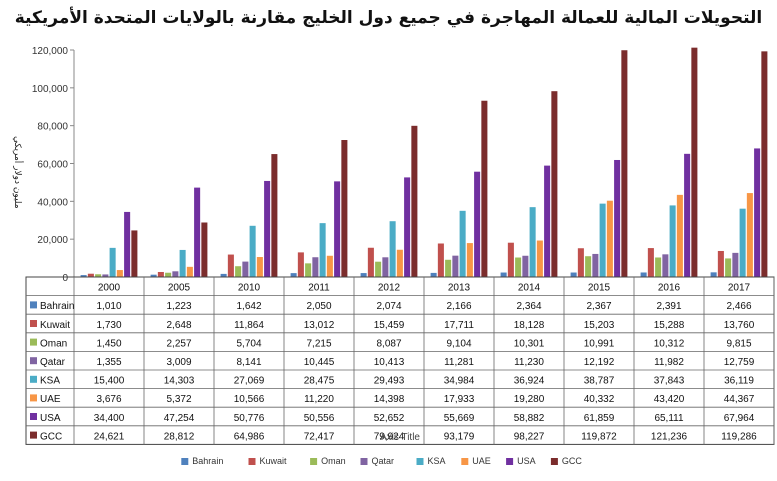  What do you see at coordinates (554, 461) in the screenshot?
I see `legend-swatch-gcc` at bounding box center [554, 461].